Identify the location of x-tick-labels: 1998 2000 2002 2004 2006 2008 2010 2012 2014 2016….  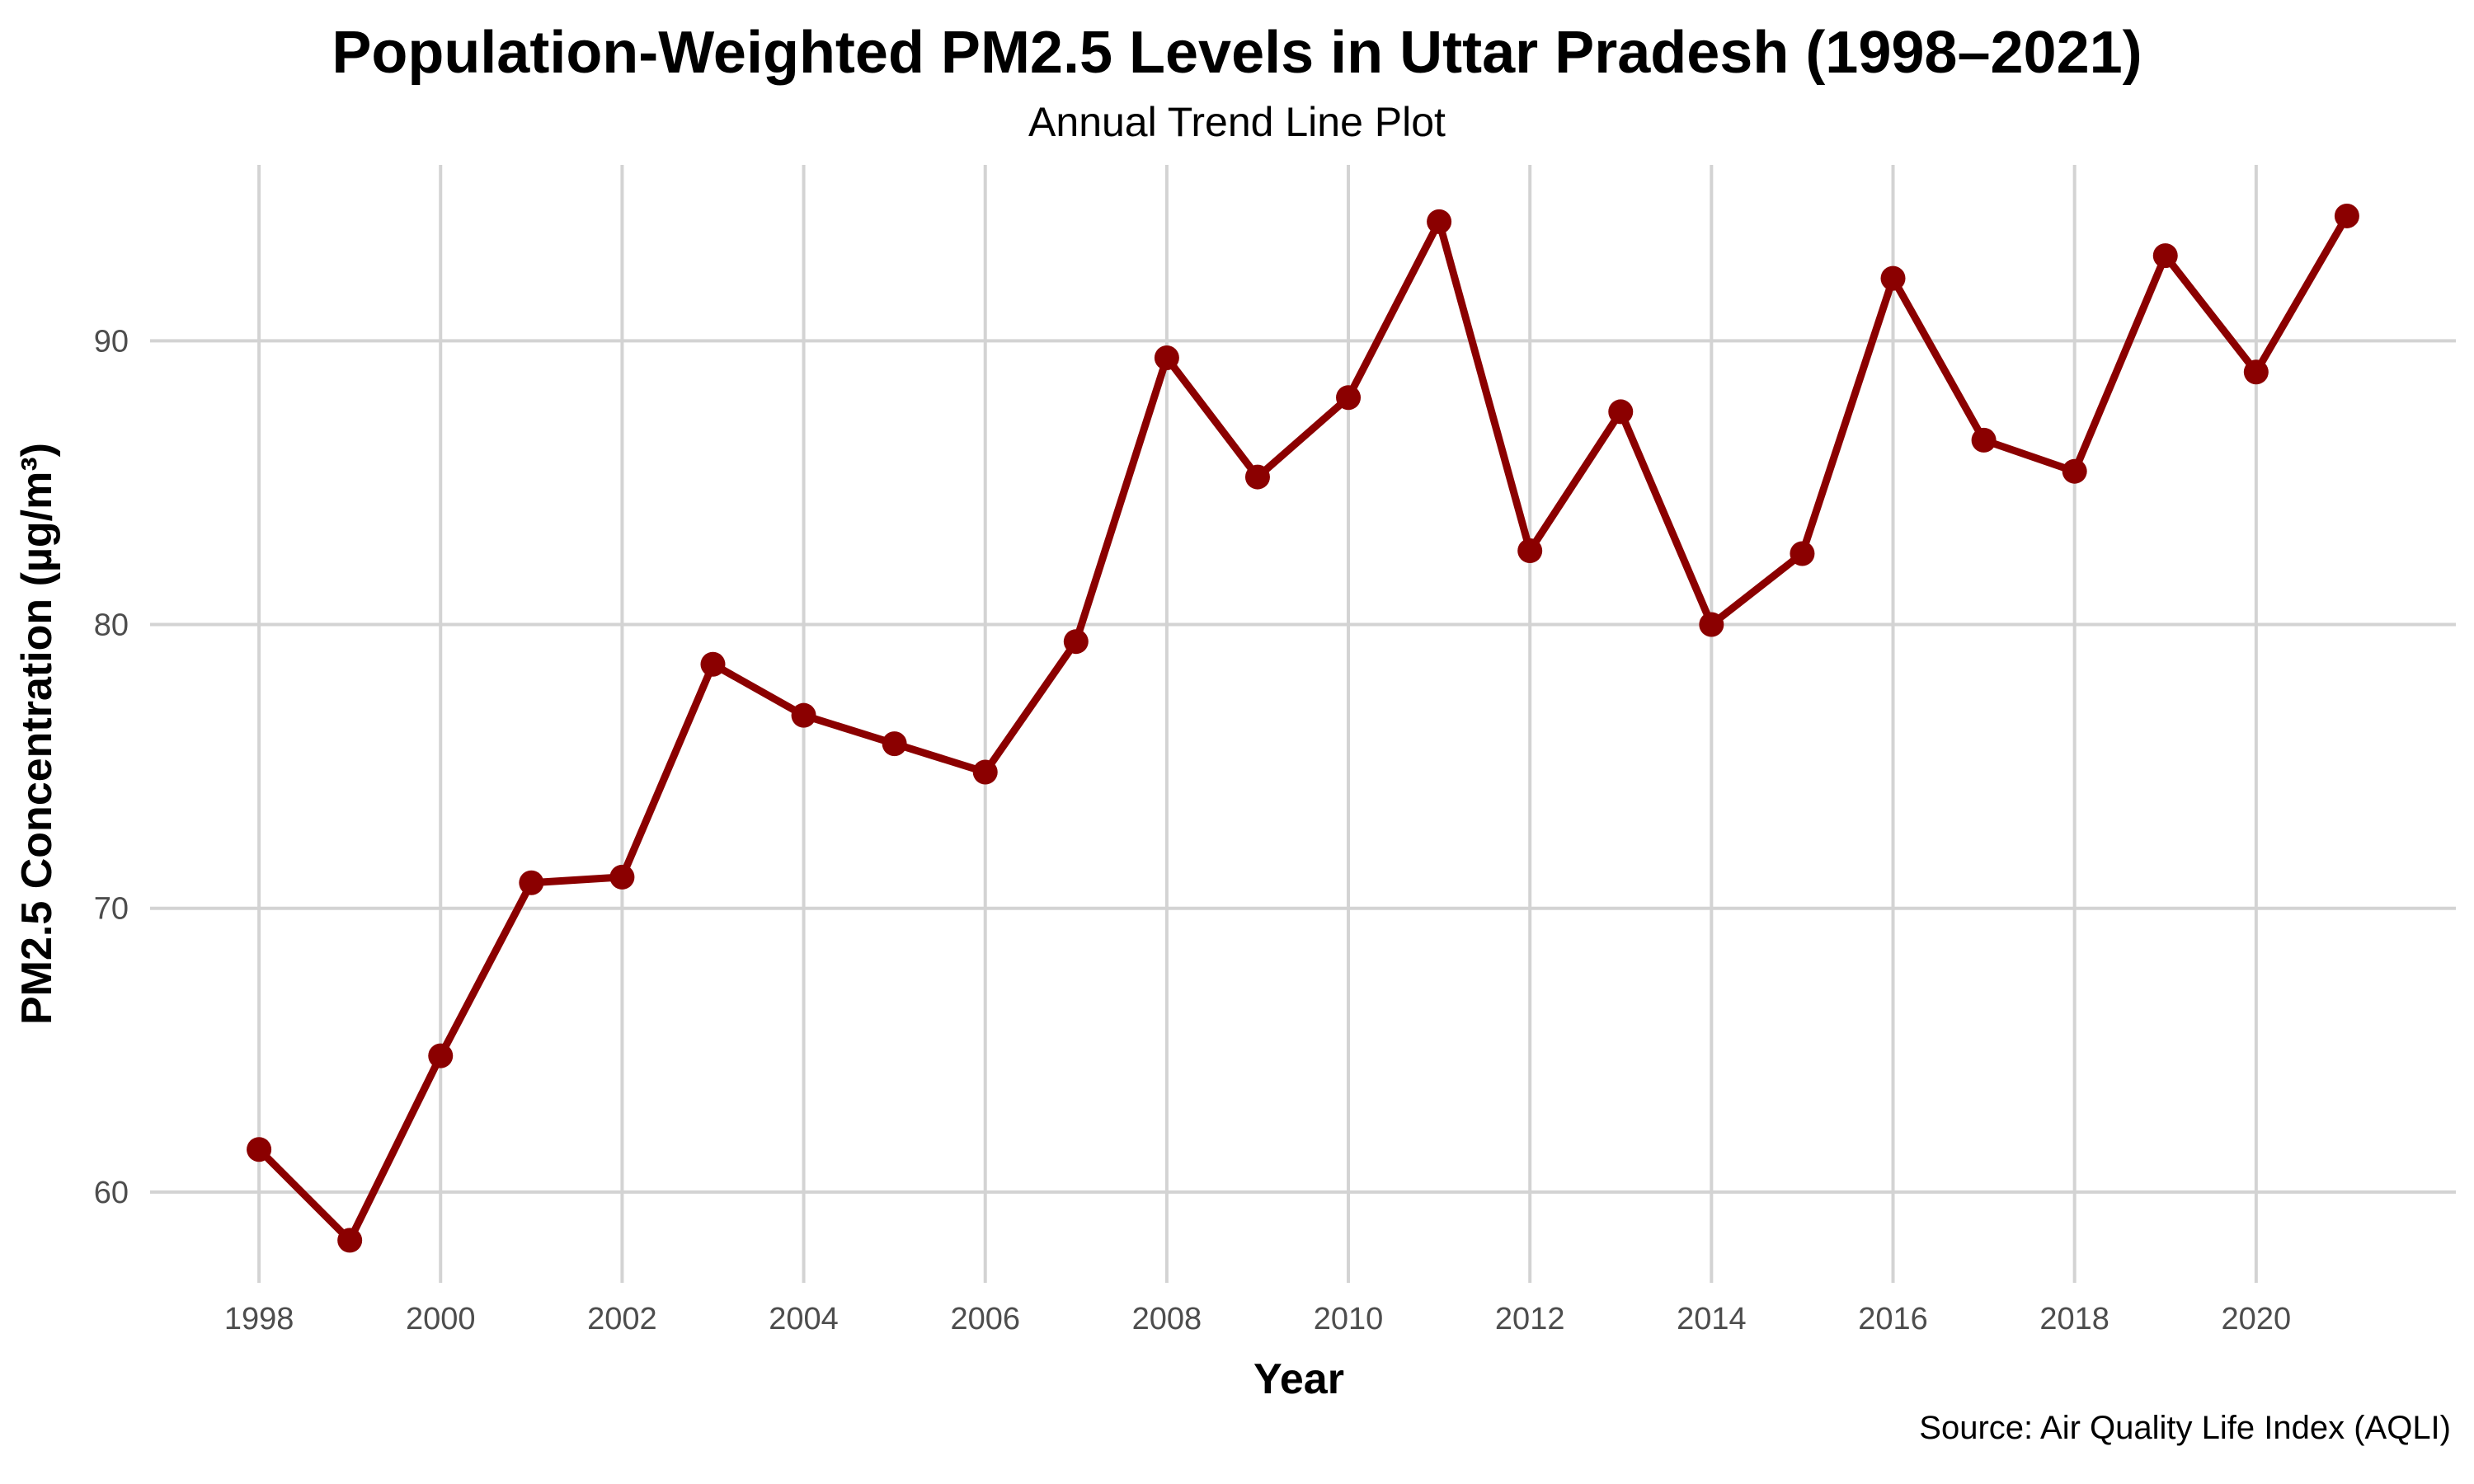
(1257, 1319).